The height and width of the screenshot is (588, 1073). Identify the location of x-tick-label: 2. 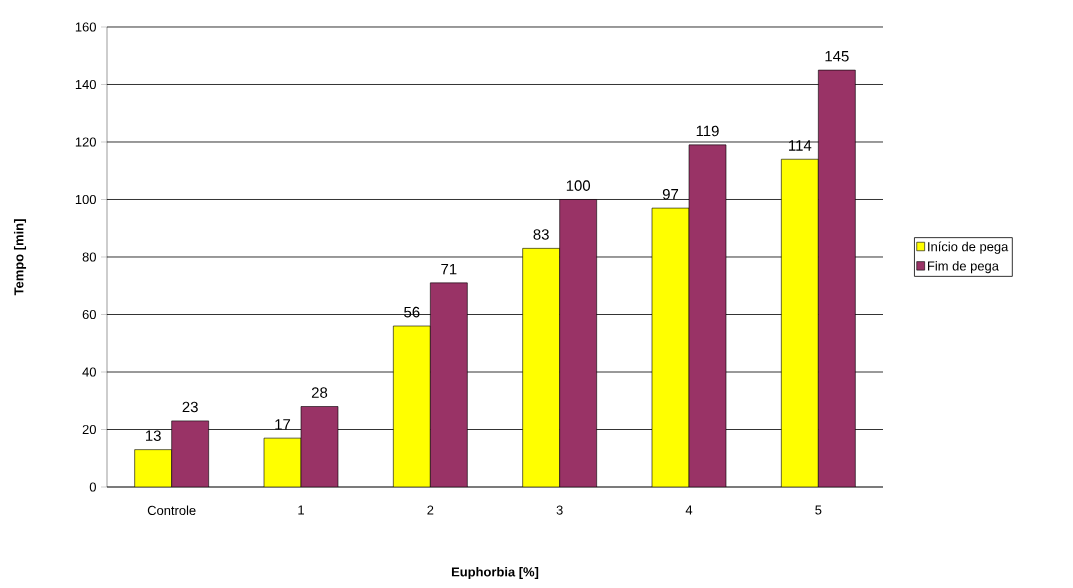
(430, 510).